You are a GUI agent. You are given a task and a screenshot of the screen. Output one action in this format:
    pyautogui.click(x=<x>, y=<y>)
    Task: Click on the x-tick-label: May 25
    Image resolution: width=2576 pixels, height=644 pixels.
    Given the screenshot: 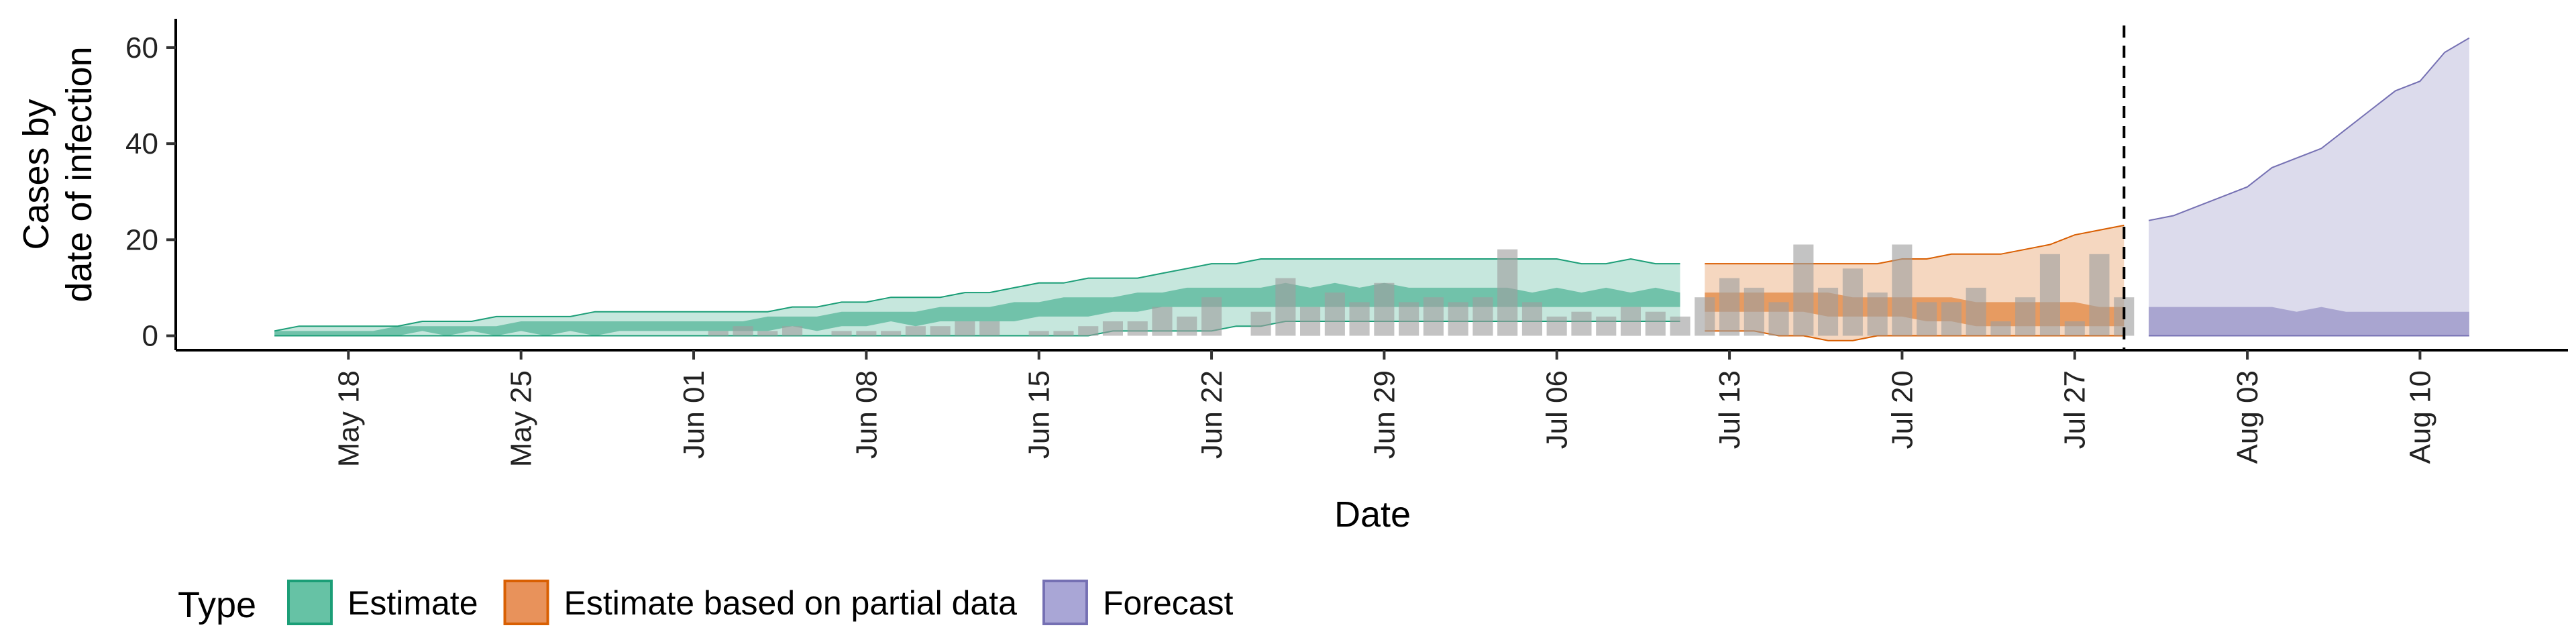 What is the action you would take?
    pyautogui.click(x=521, y=418)
    